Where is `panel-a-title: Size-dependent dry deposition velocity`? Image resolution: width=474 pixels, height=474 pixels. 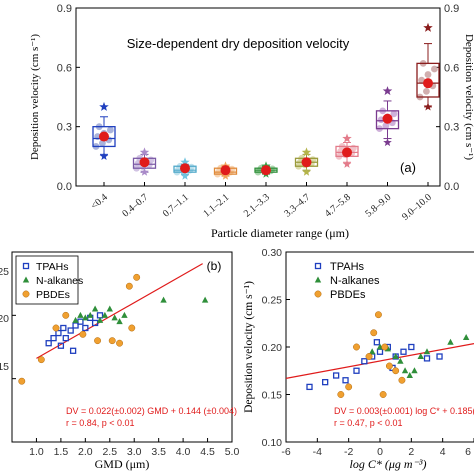 panel-a-title: Size-dependent dry deposition velocity is located at coordinates (238, 43).